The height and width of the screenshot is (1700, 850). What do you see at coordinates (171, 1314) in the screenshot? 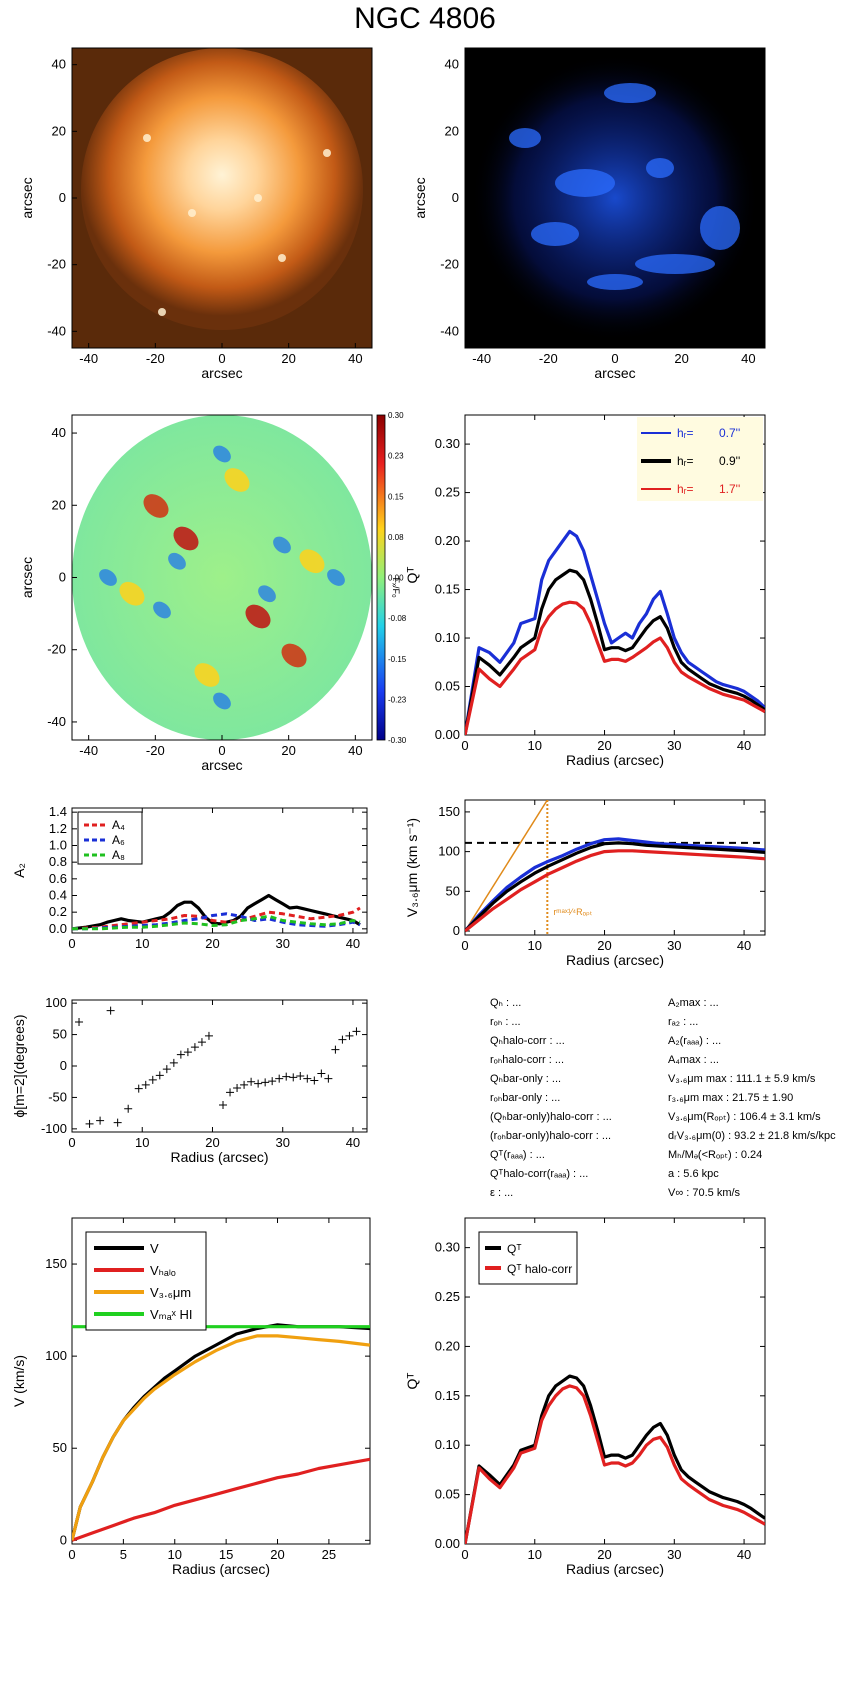
I see `legend-label: Vₘₐˣ HI` at bounding box center [171, 1314].